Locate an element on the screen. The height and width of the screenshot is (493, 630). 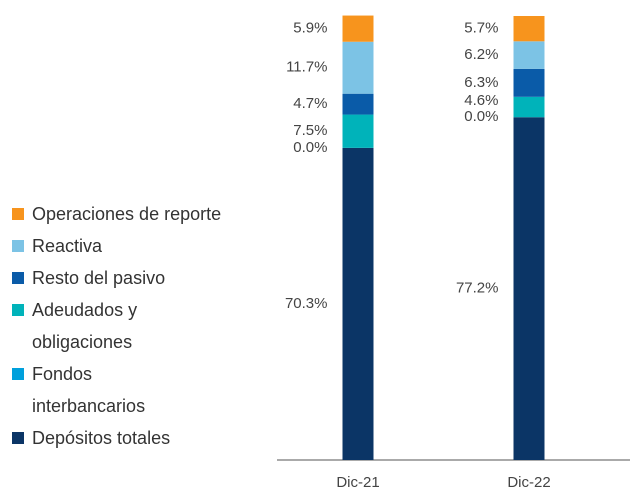
data-label: 6.2% is located at coordinates (481, 54).